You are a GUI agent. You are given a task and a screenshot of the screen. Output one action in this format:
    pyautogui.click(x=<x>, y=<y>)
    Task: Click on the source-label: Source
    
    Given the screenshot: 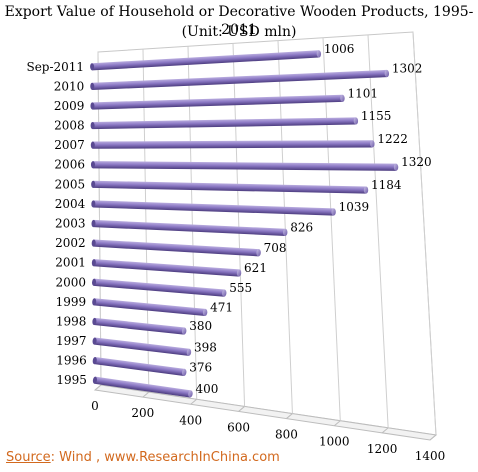 What is the action you would take?
    pyautogui.click(x=28, y=457)
    